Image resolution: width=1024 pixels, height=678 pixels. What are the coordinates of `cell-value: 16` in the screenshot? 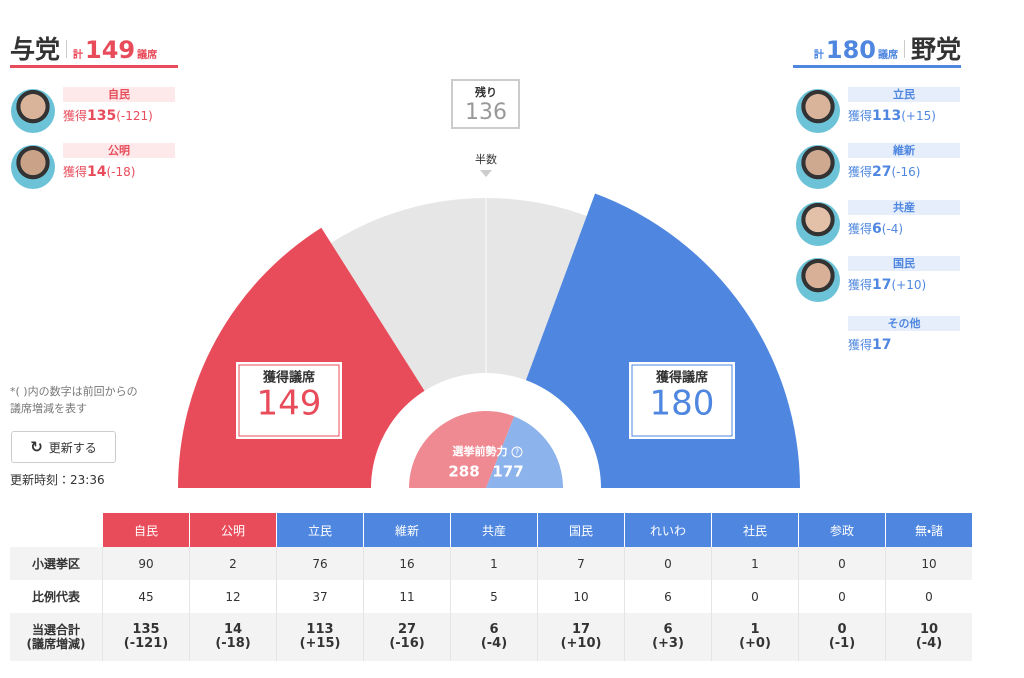 It's located at (407, 563).